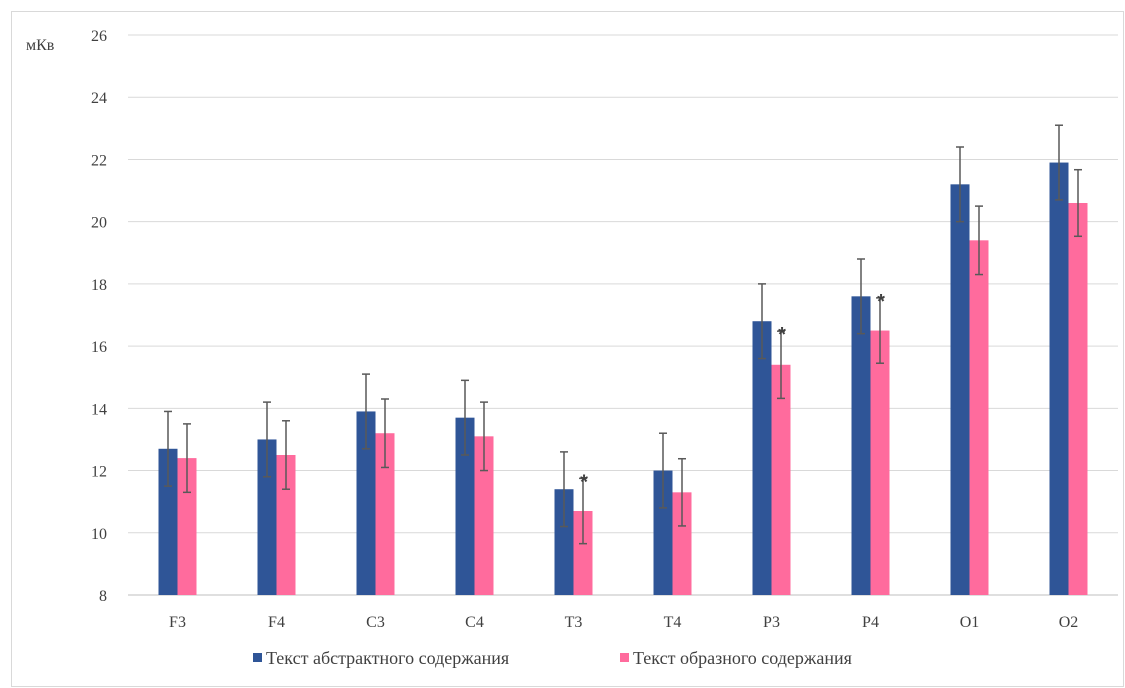 The image size is (1125, 688). What do you see at coordinates (771, 622) in the screenshot?
I see `x-tick-label: P3` at bounding box center [771, 622].